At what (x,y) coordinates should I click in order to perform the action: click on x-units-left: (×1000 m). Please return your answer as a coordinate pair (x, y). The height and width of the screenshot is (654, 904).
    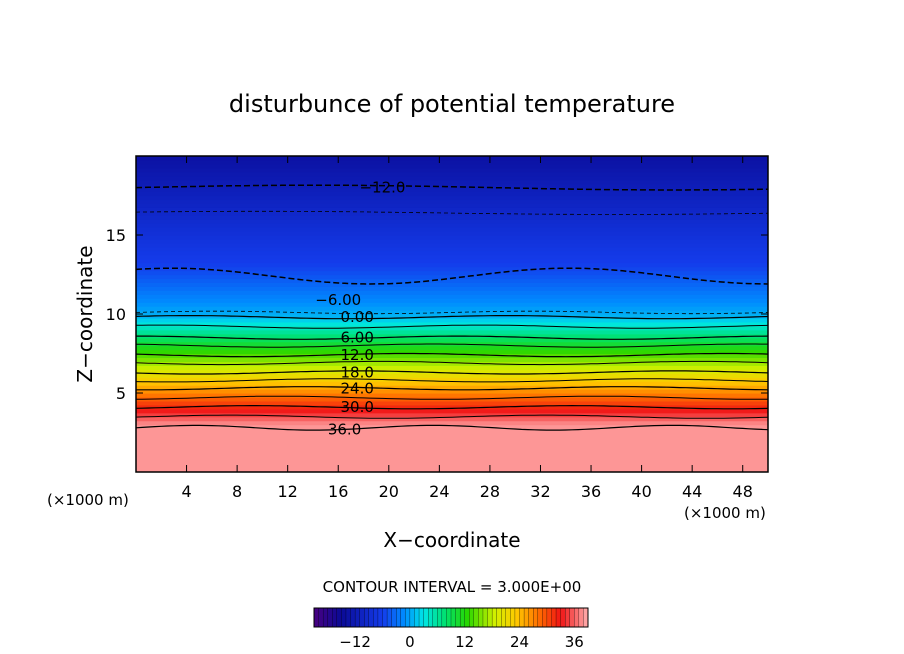
    Looking at the image, I should click on (88, 500).